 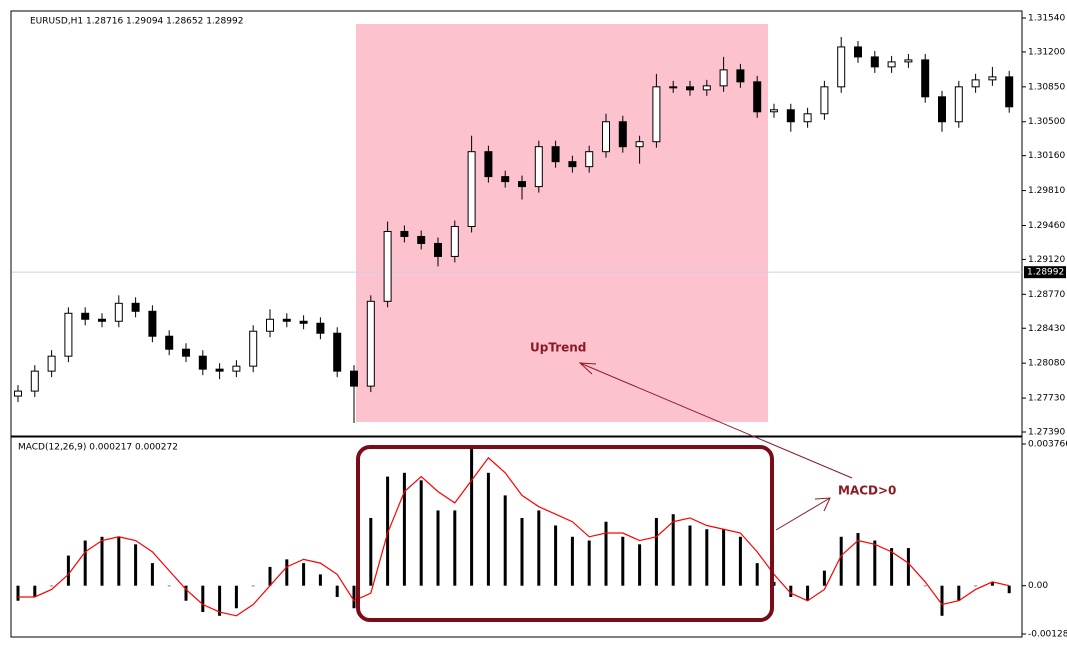 I want to click on macd-box, so click(x=565, y=533).